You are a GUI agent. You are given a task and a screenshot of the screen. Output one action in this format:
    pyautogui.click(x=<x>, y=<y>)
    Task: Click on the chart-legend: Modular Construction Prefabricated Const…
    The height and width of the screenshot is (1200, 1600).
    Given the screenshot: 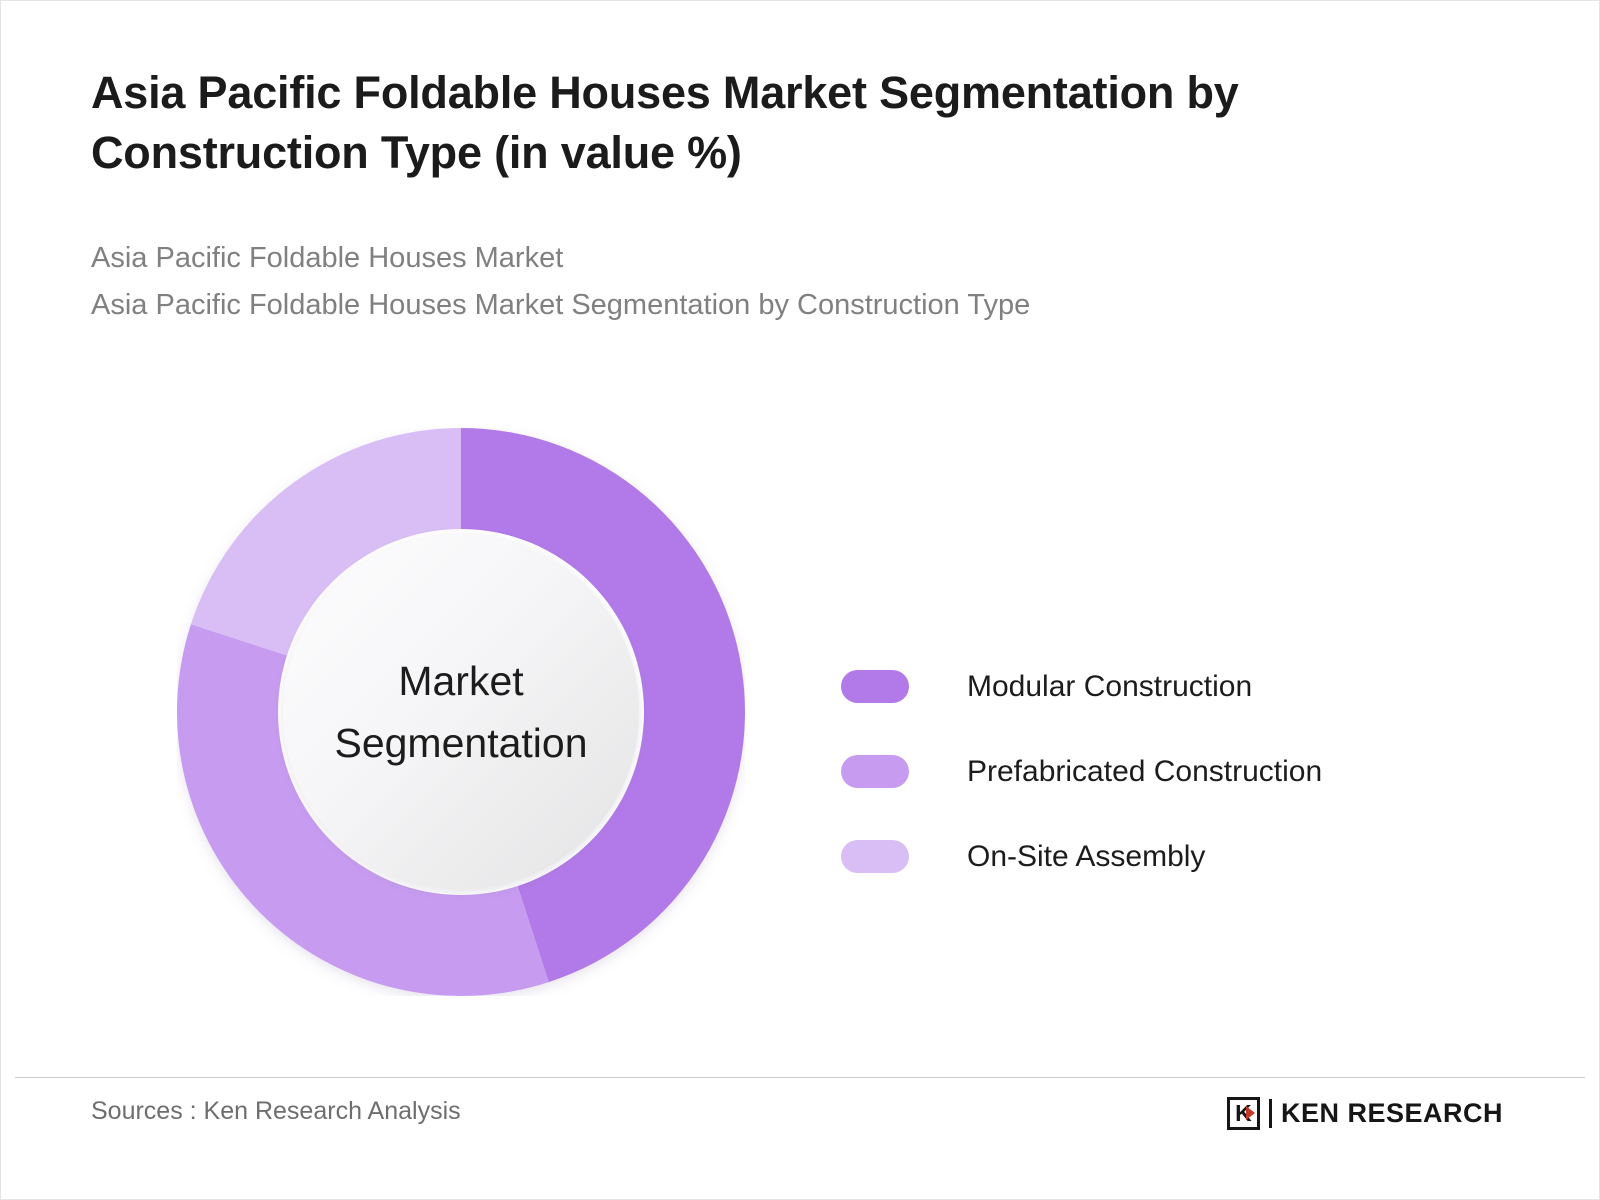 What is the action you would take?
    pyautogui.click(x=1141, y=771)
    